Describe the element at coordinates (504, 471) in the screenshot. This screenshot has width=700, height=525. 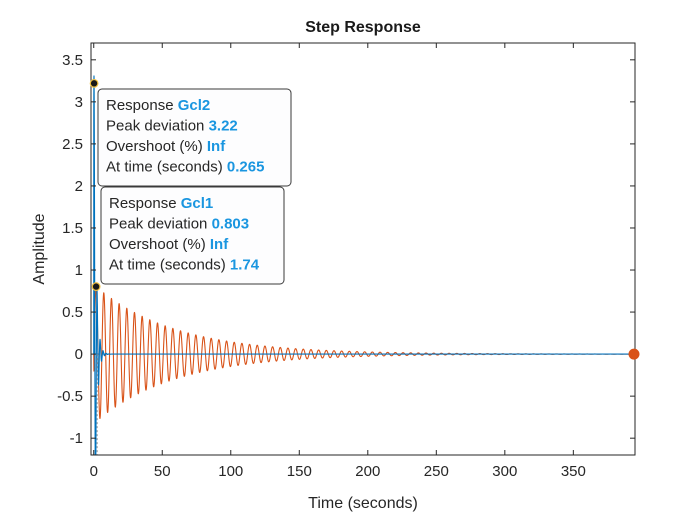
I see `x-tick-label: 300` at that location.